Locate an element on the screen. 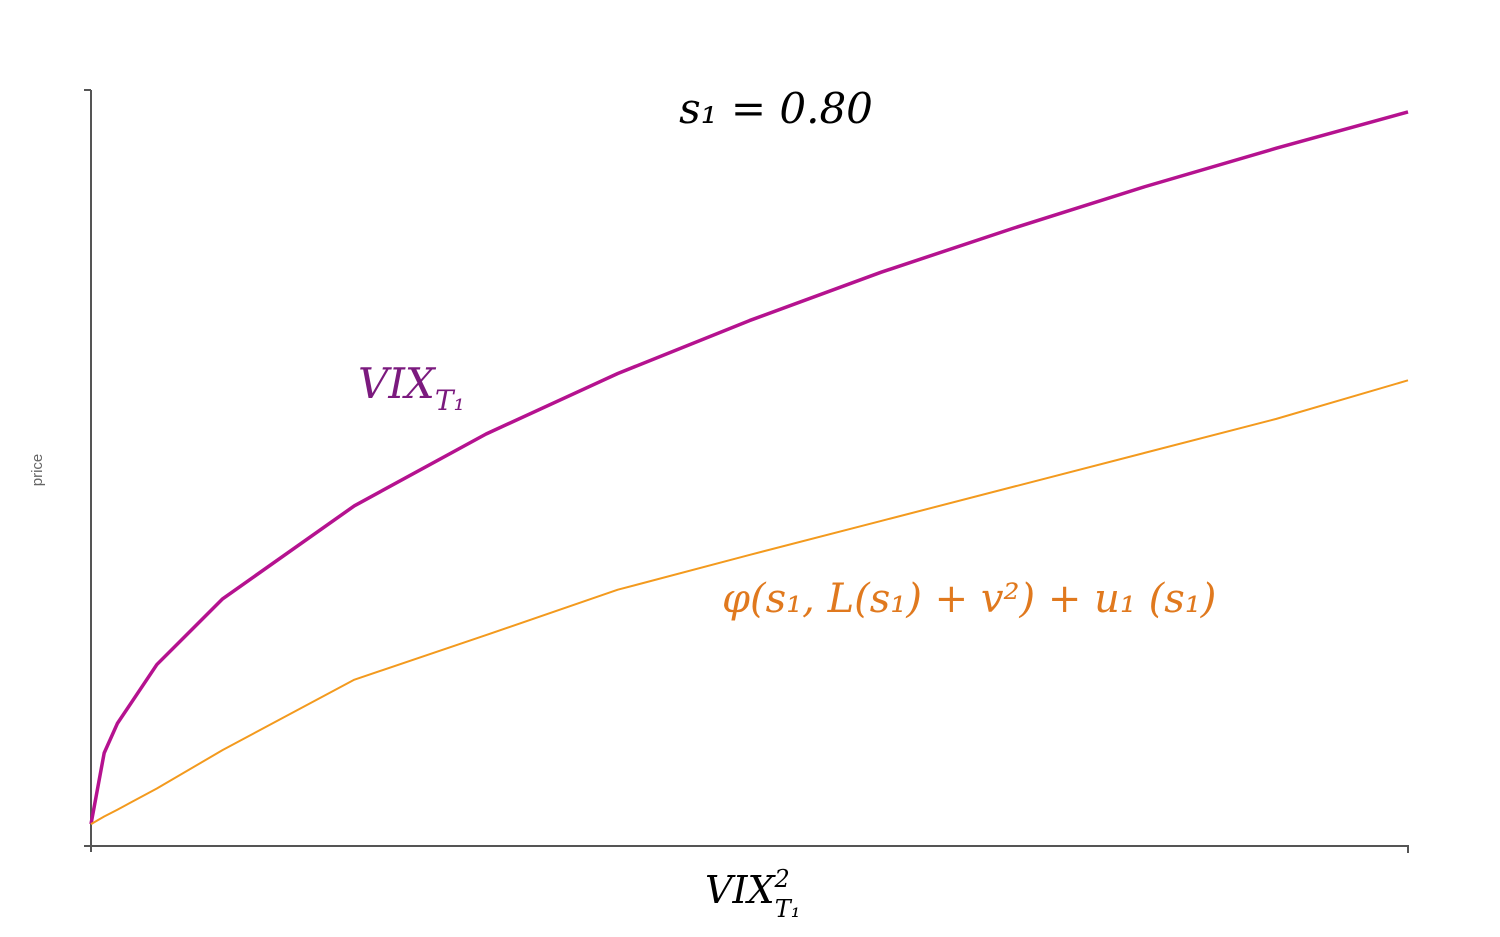  x-axis-label-sup: 2 is located at coordinates (782, 879).